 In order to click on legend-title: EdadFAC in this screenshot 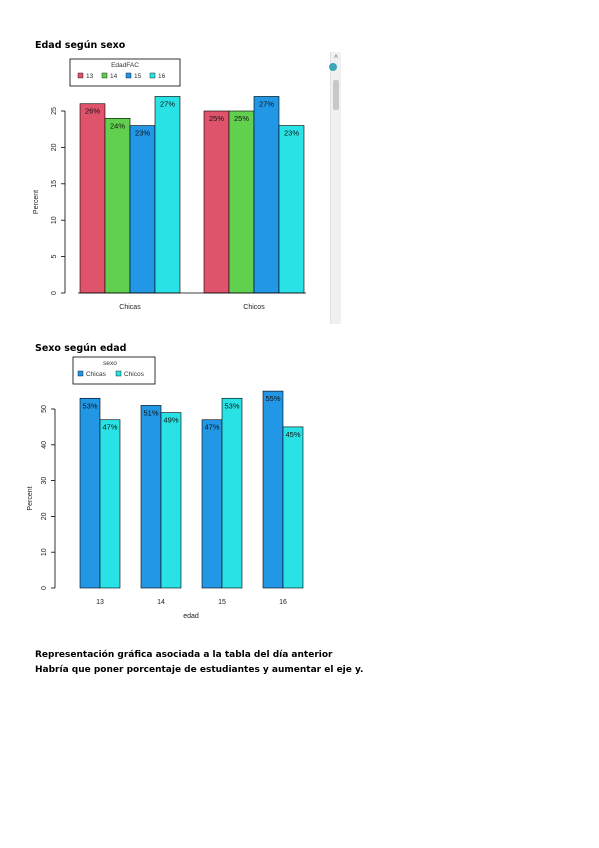, I will do `click(125, 65)`.